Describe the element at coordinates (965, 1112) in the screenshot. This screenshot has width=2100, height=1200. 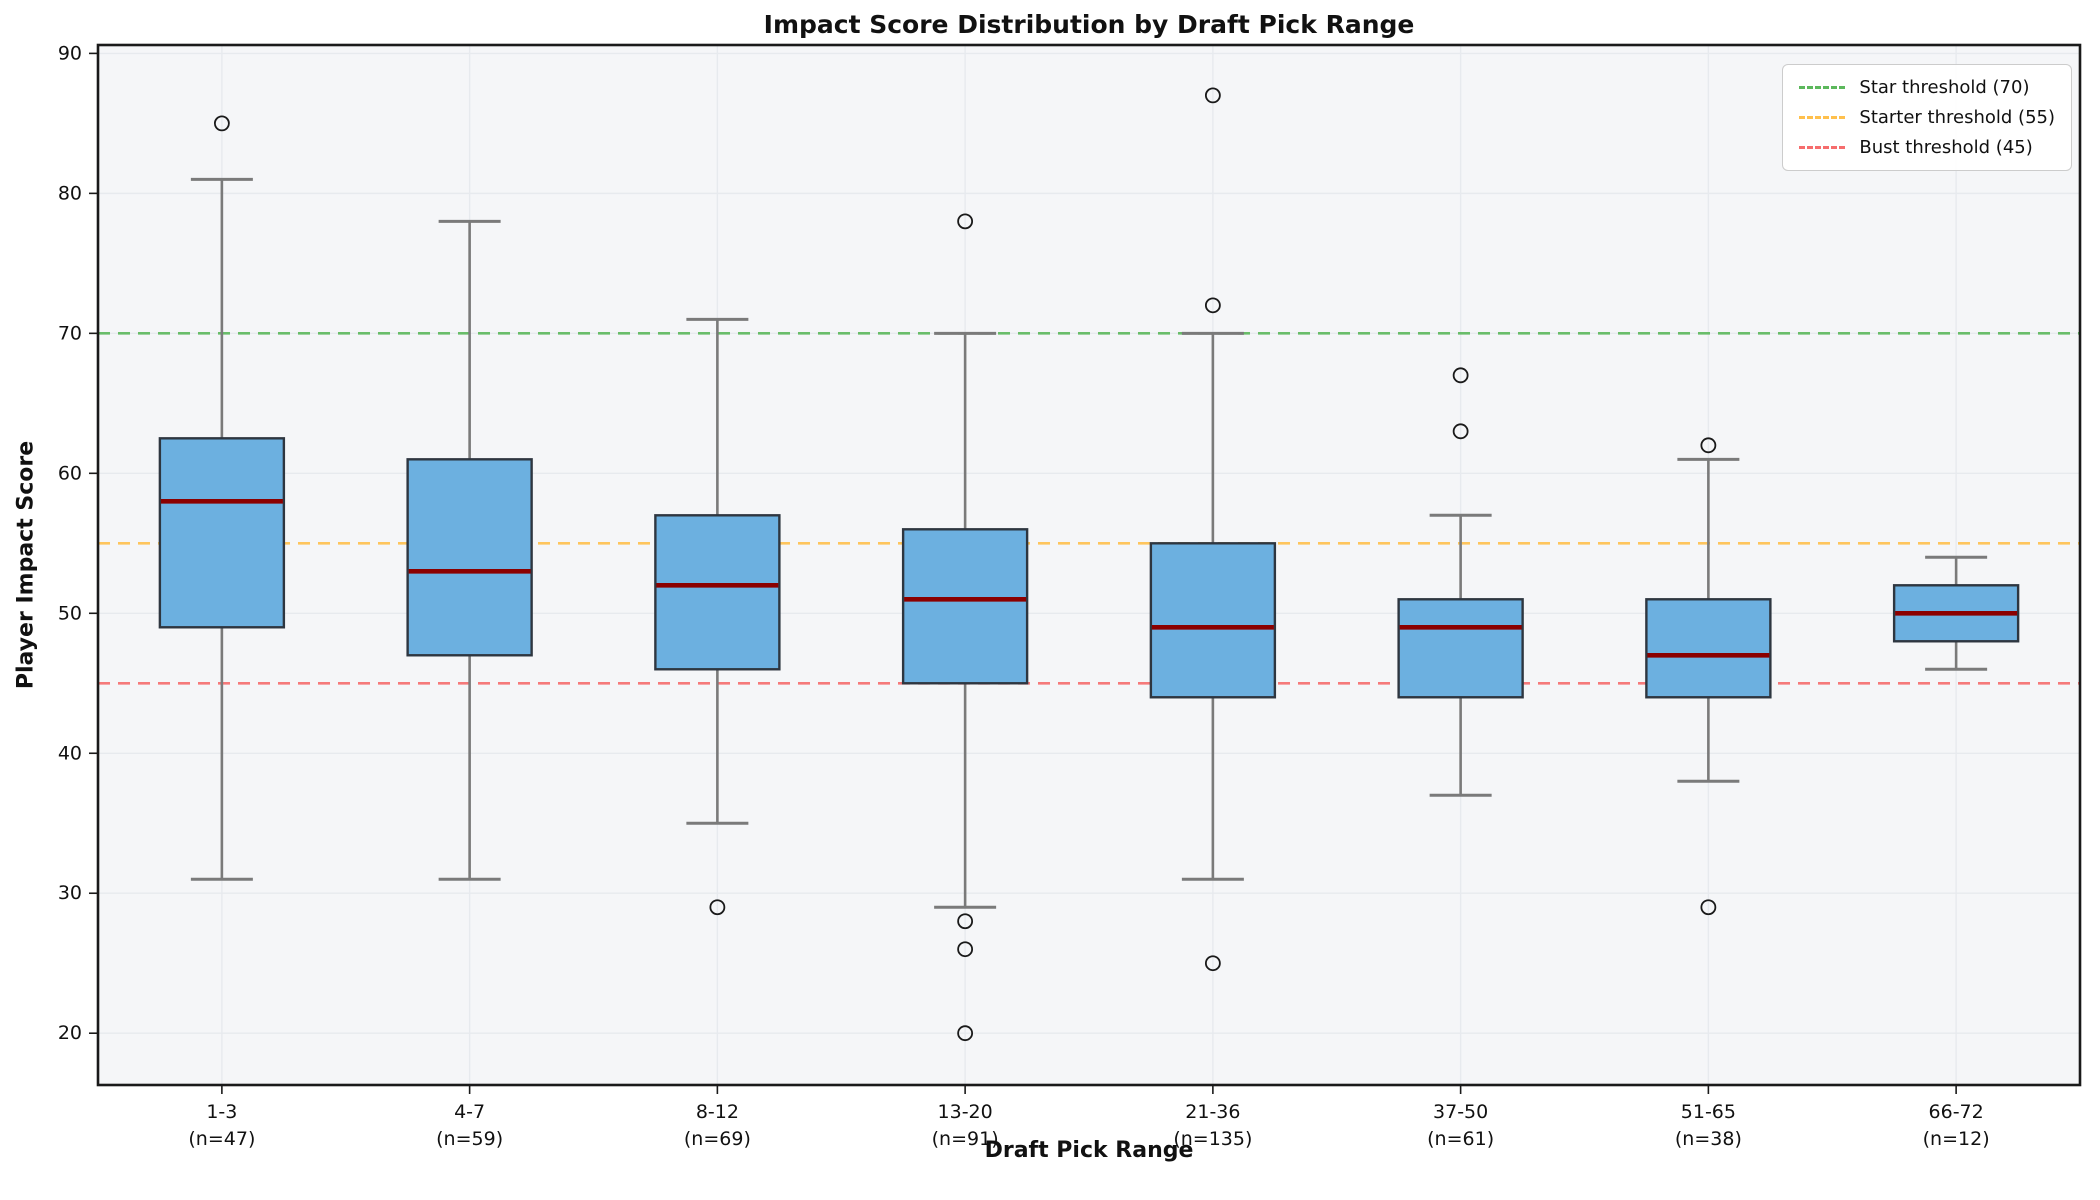
I see `x-tick-label-range: 13-20` at that location.